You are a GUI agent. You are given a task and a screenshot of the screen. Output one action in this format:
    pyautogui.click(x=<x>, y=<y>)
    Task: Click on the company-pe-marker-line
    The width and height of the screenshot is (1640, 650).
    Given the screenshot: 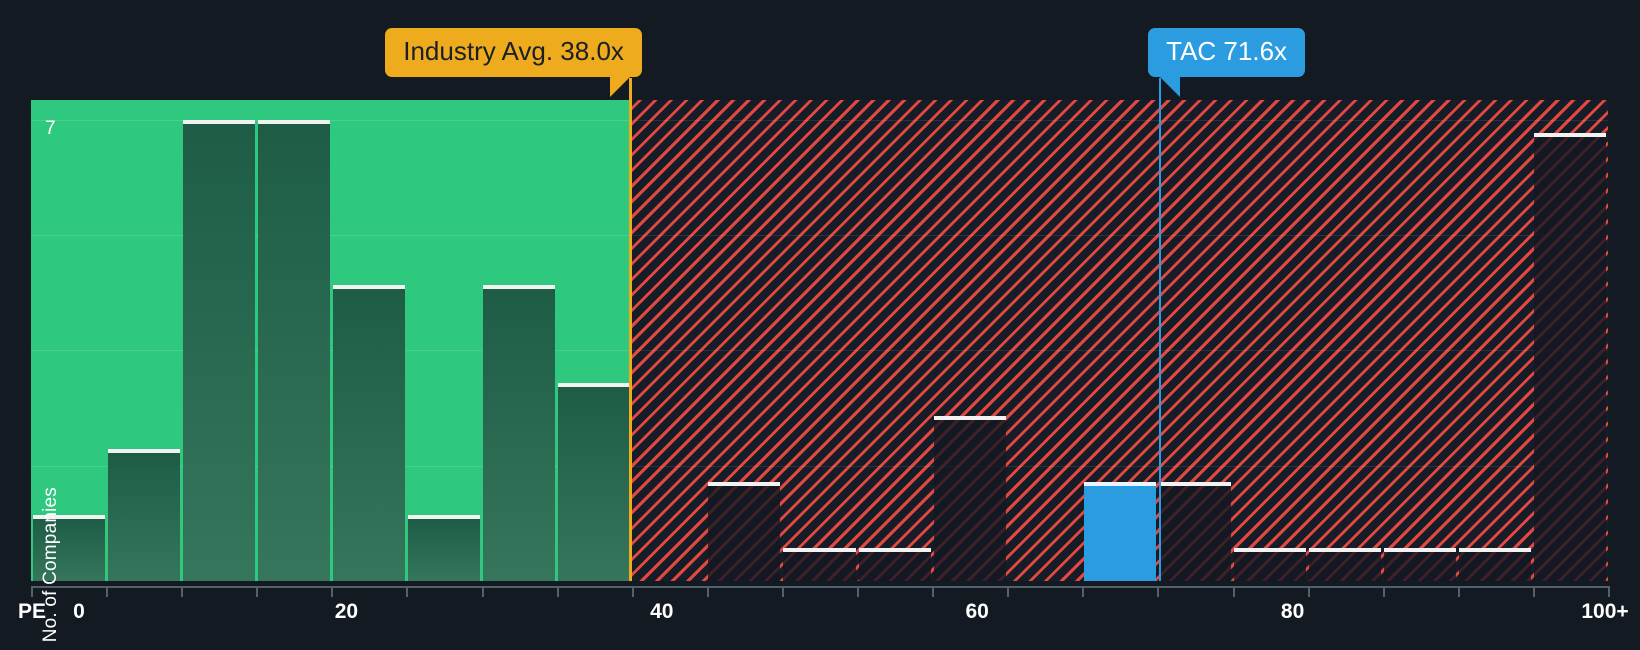 What is the action you would take?
    pyautogui.click(x=1160, y=329)
    